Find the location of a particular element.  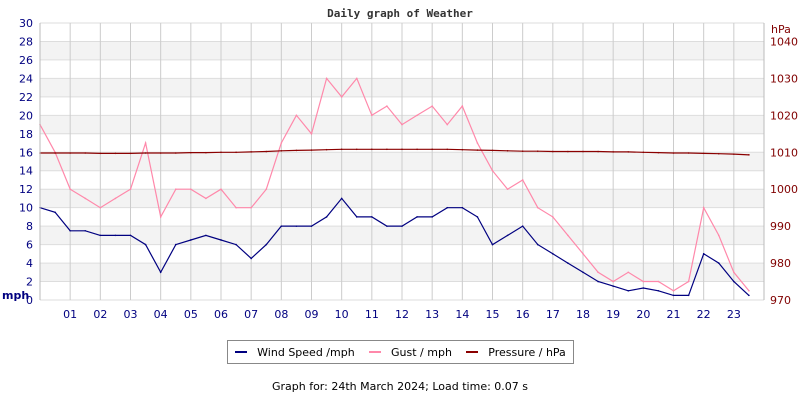

y-tick-right: 1030 is located at coordinates (784, 78).